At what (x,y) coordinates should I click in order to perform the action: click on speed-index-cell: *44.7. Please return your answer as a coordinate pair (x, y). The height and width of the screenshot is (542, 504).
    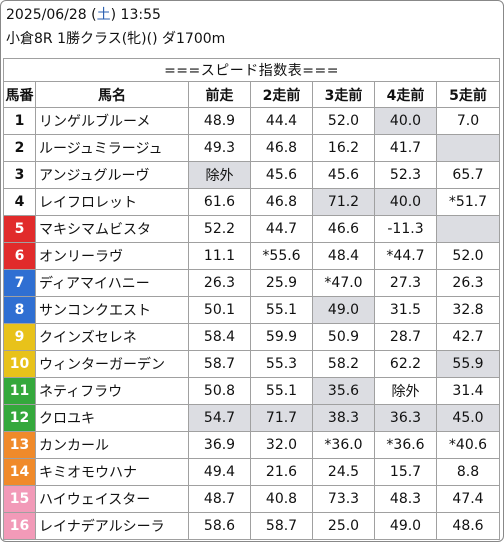
    Looking at the image, I should click on (405, 256).